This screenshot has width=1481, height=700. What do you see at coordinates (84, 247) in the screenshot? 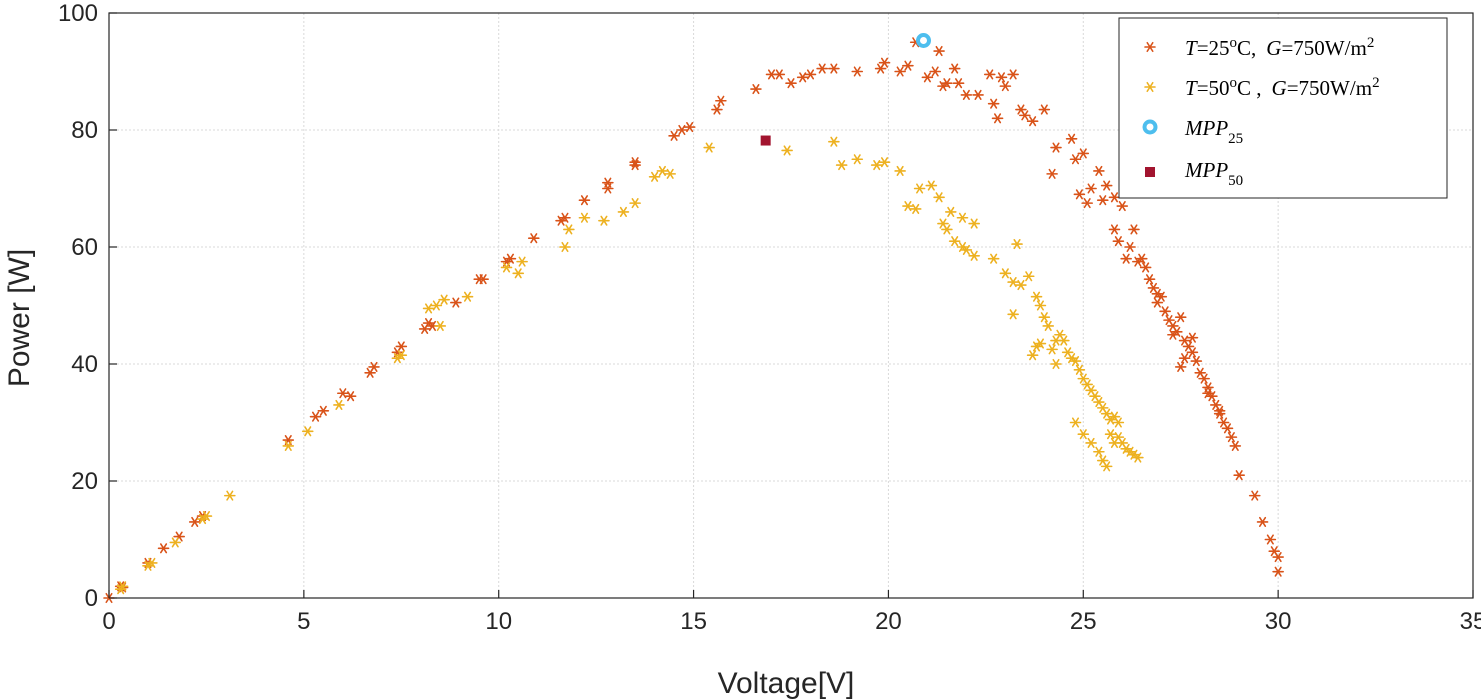
I see `y-tick-label: 60` at bounding box center [84, 247].